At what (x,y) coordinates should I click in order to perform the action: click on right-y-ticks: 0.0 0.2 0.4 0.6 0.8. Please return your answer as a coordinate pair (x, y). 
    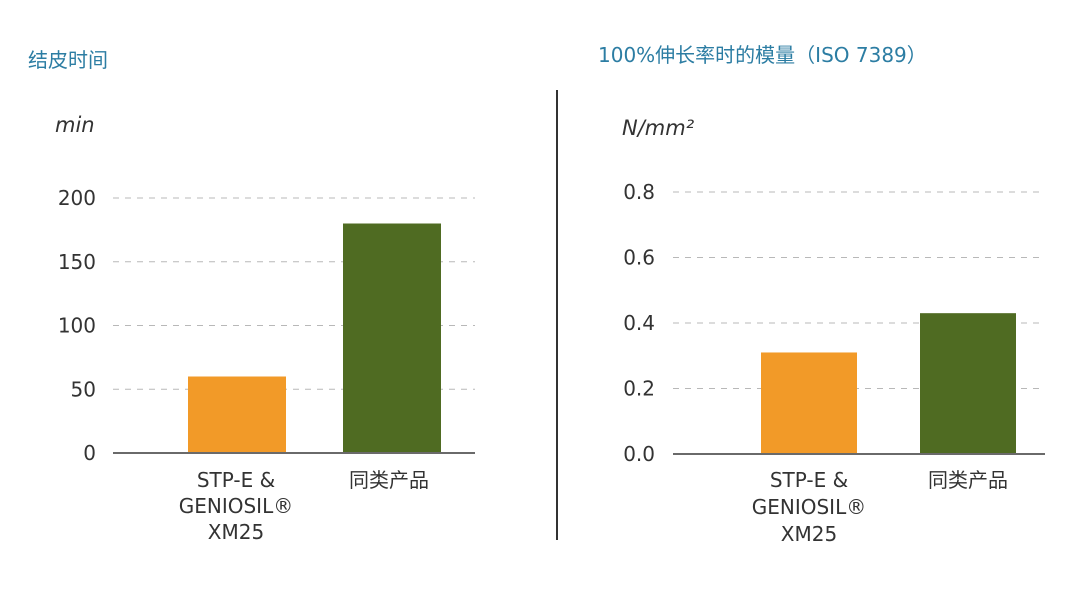
    Looking at the image, I should click on (639, 323).